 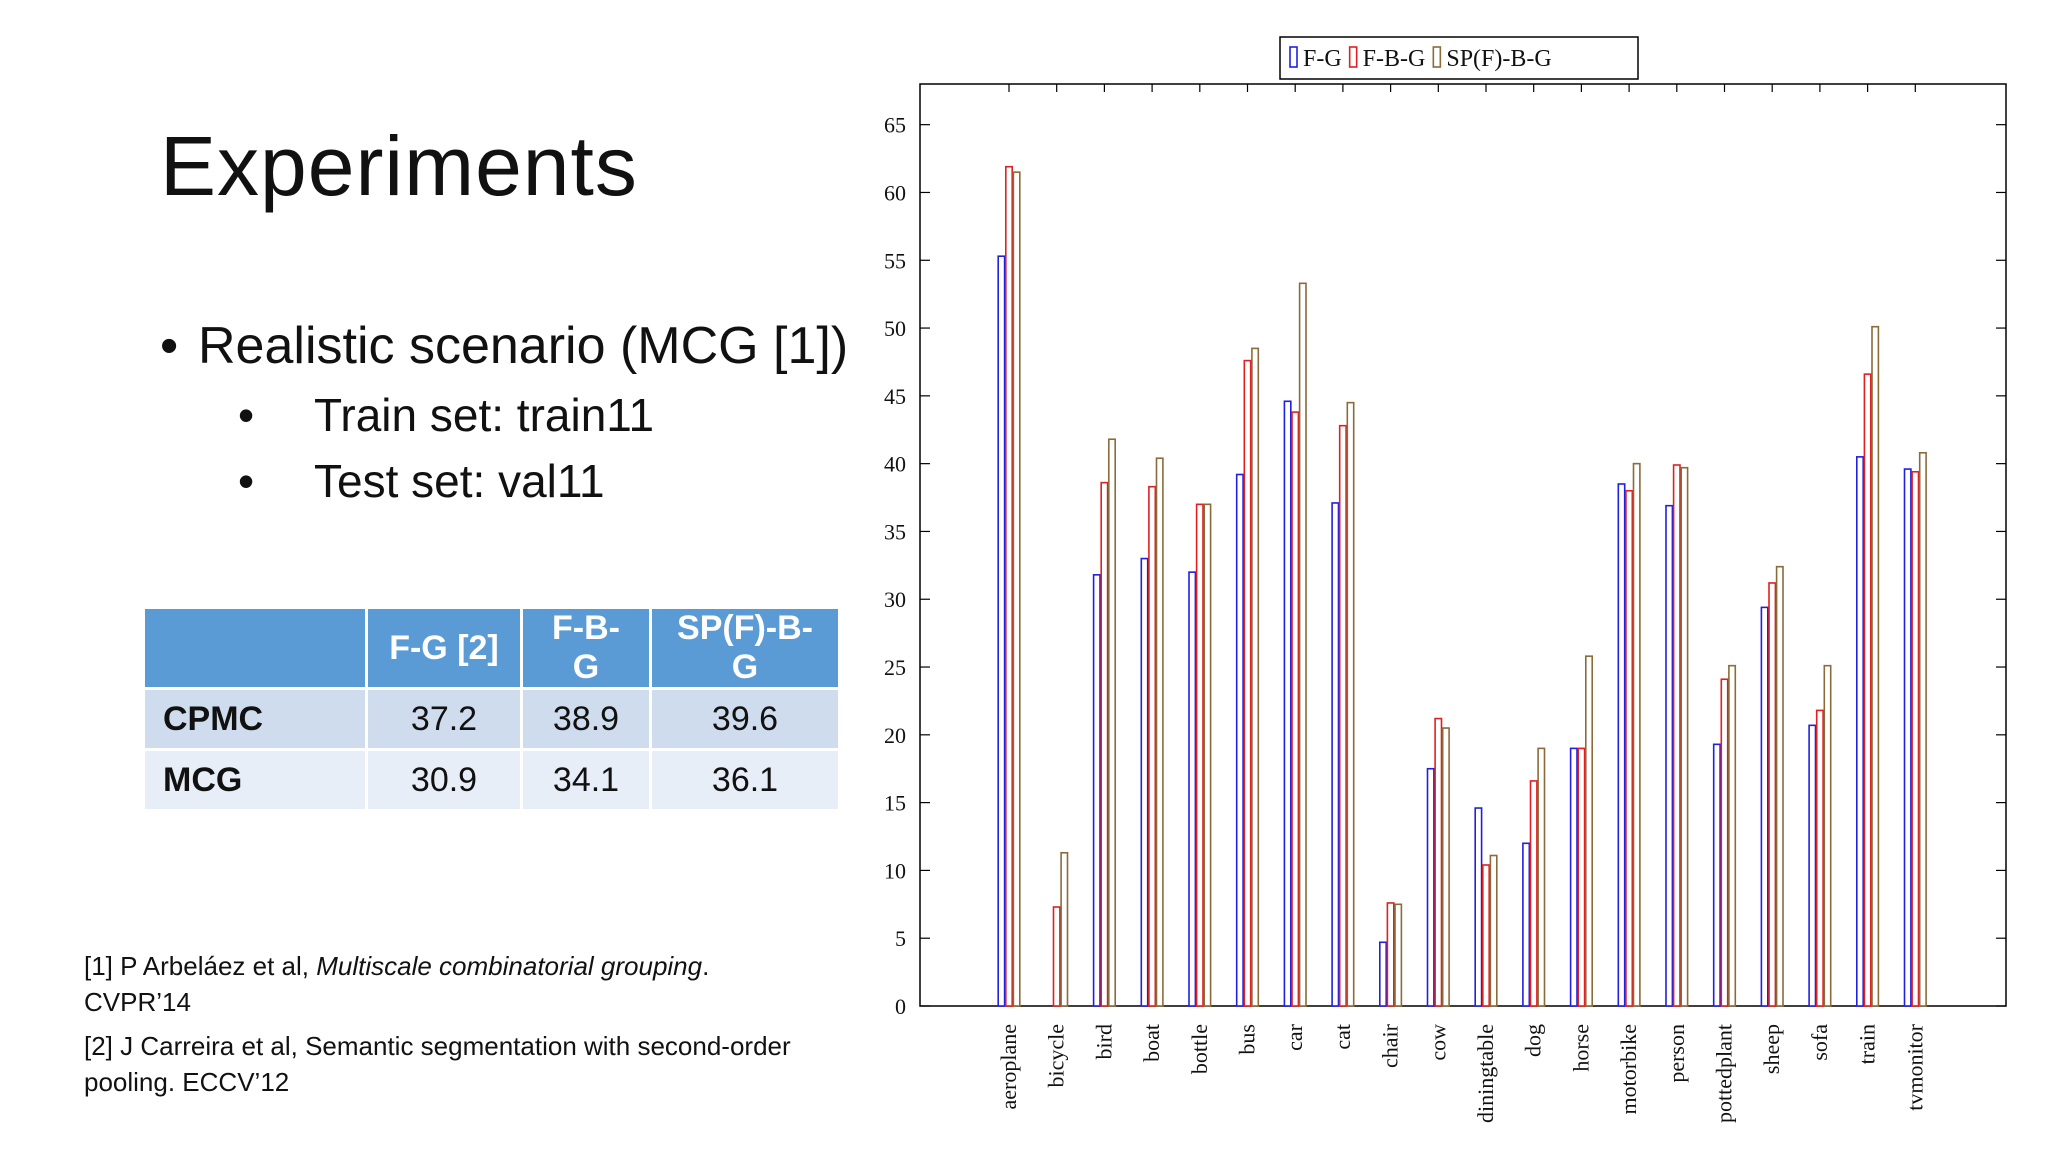 I want to click on x-tick-label: chair, so click(x=1390, y=1045).